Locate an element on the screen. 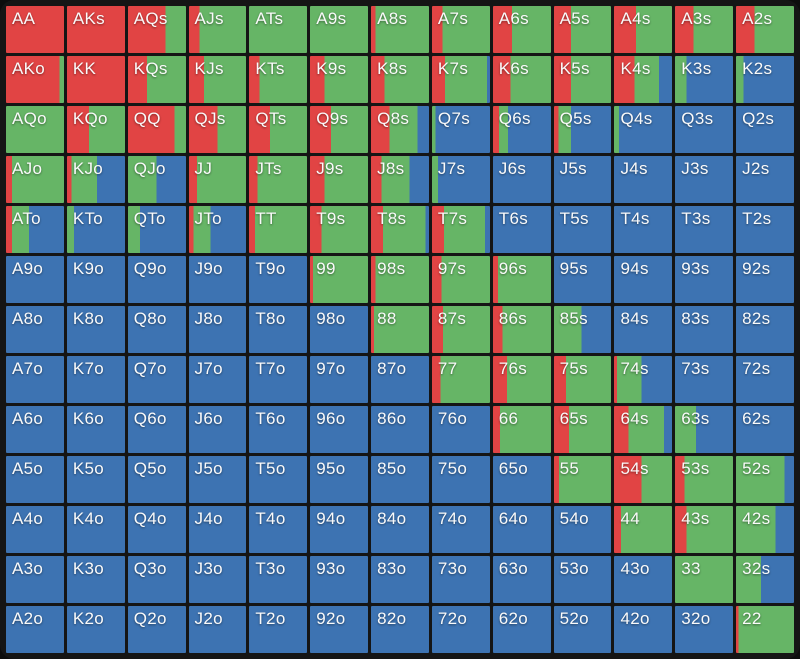  cell-Q9o: Q9o is located at coordinates (156, 279).